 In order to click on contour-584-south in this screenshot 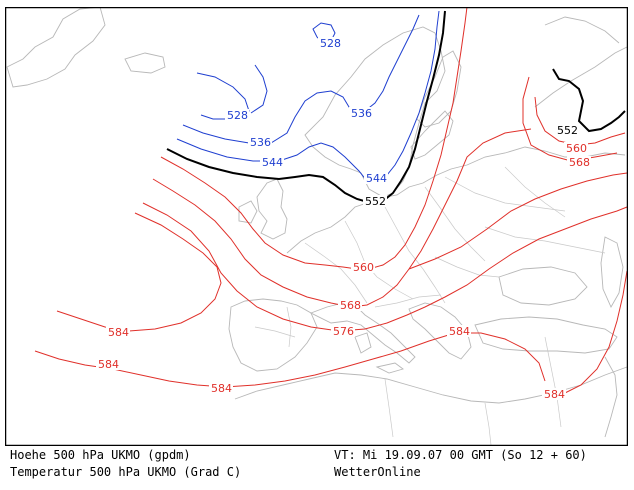, I will do `click(290, 360)`.